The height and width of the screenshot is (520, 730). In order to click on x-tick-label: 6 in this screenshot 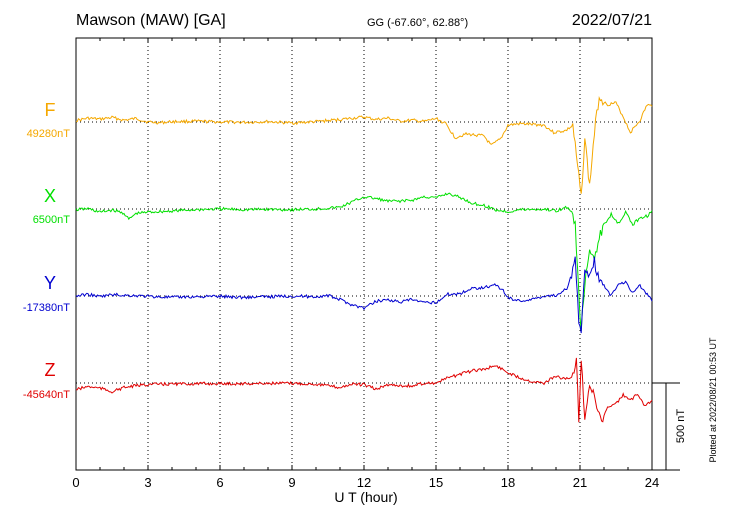, I will do `click(219, 482)`.